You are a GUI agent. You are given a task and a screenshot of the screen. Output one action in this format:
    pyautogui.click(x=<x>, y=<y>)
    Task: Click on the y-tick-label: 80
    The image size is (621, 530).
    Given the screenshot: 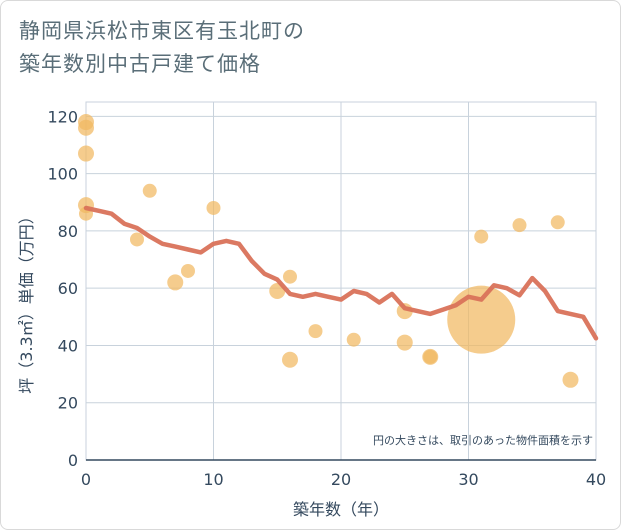 What is the action you would take?
    pyautogui.click(x=68, y=231)
    